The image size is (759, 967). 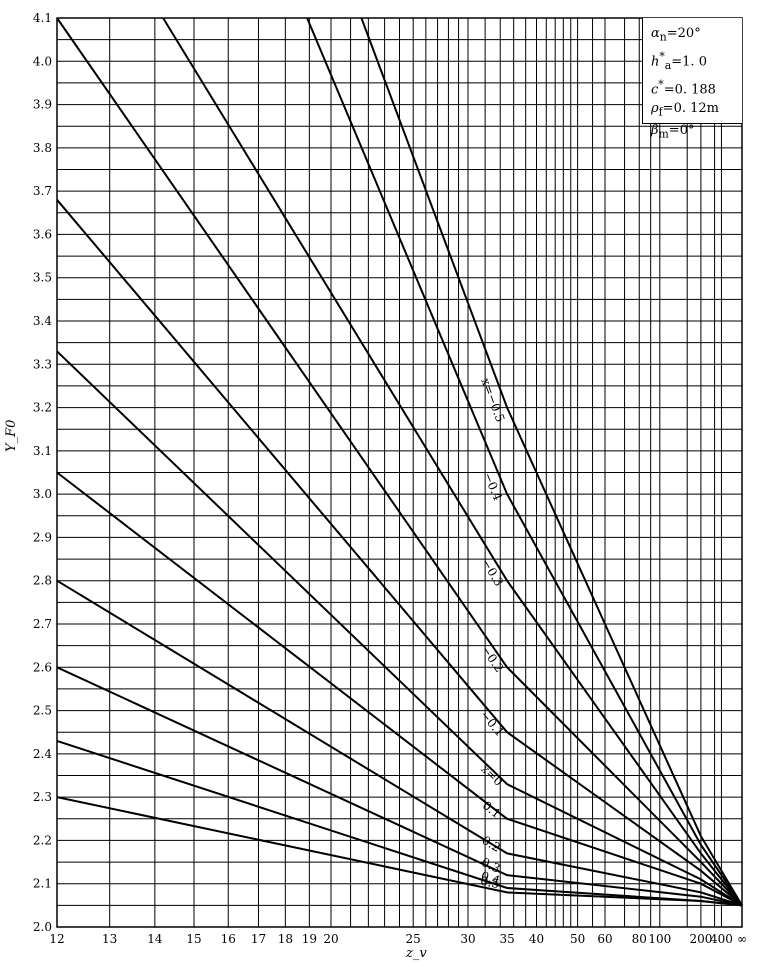 What do you see at coordinates (42, 667) in the screenshot?
I see `y-tick-label: 2.6` at bounding box center [42, 667].